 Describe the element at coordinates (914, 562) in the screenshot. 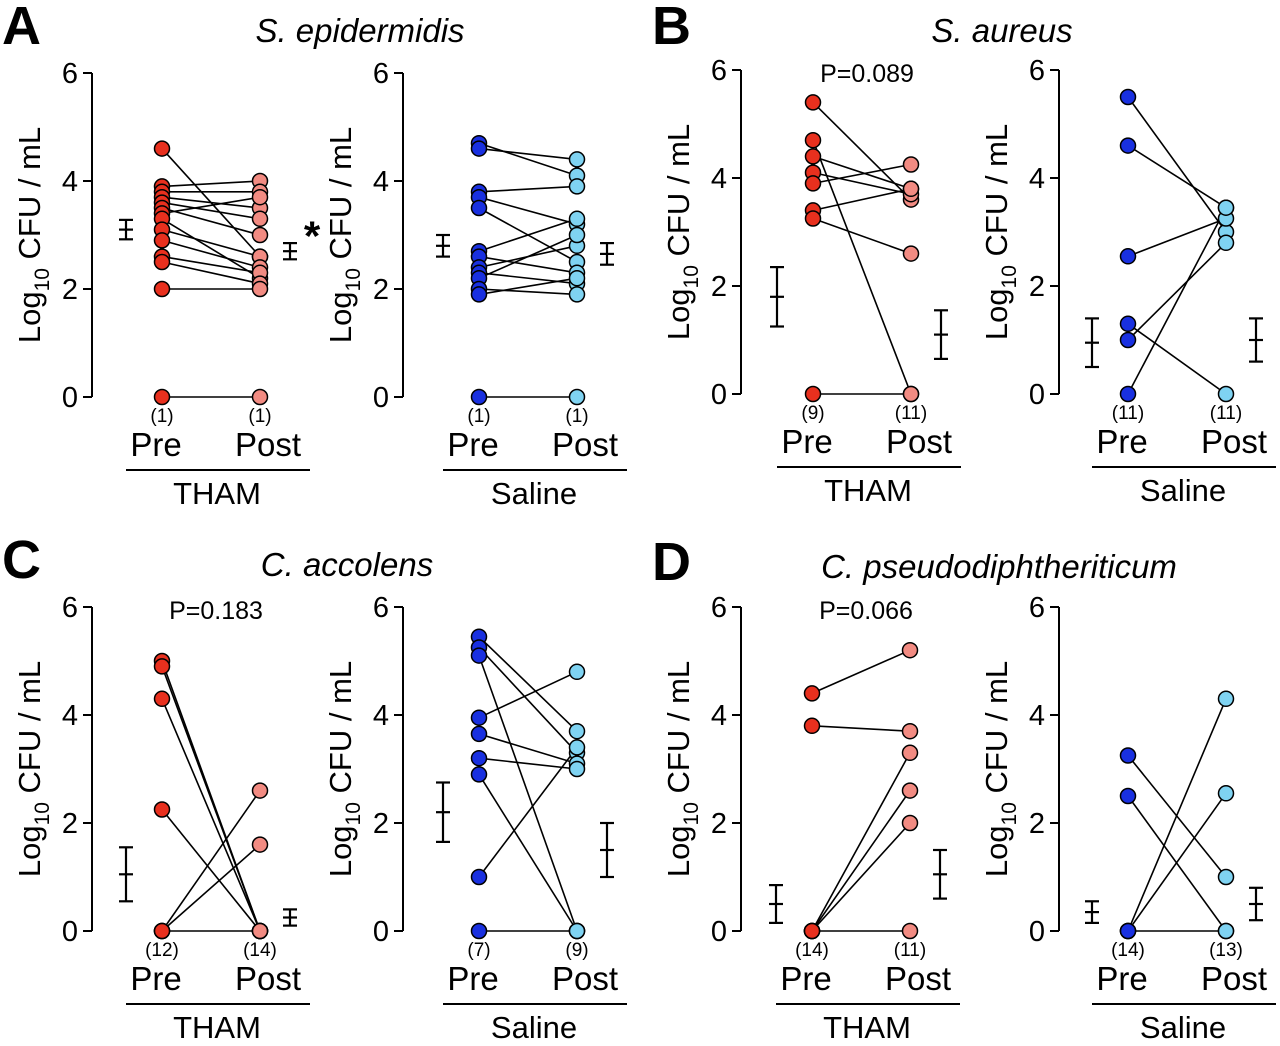

I see `panel-D: D C. pseudodiphtheriticum` at that location.